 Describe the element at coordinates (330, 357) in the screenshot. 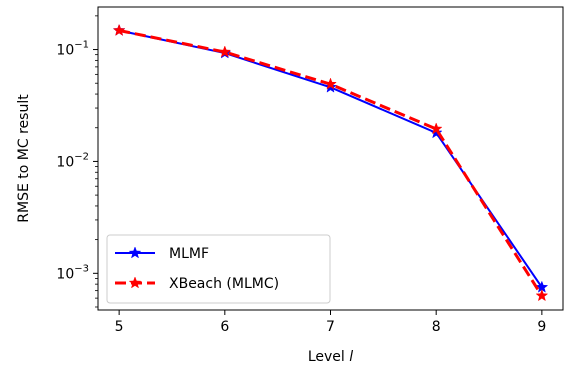

I see `x-axis-label: Level l` at that location.